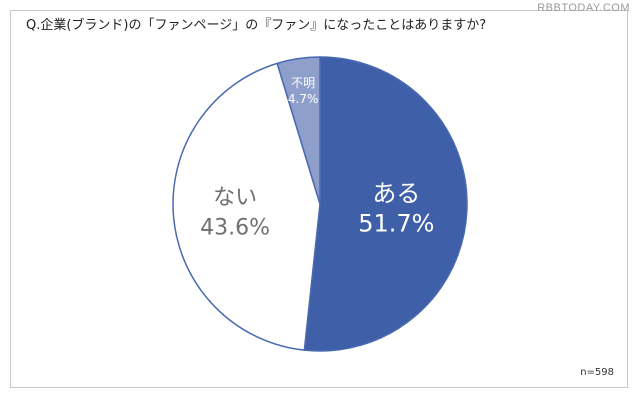  Describe the element at coordinates (583, 8) in the screenshot. I see `watermark: RBBTODAY.COM` at that location.